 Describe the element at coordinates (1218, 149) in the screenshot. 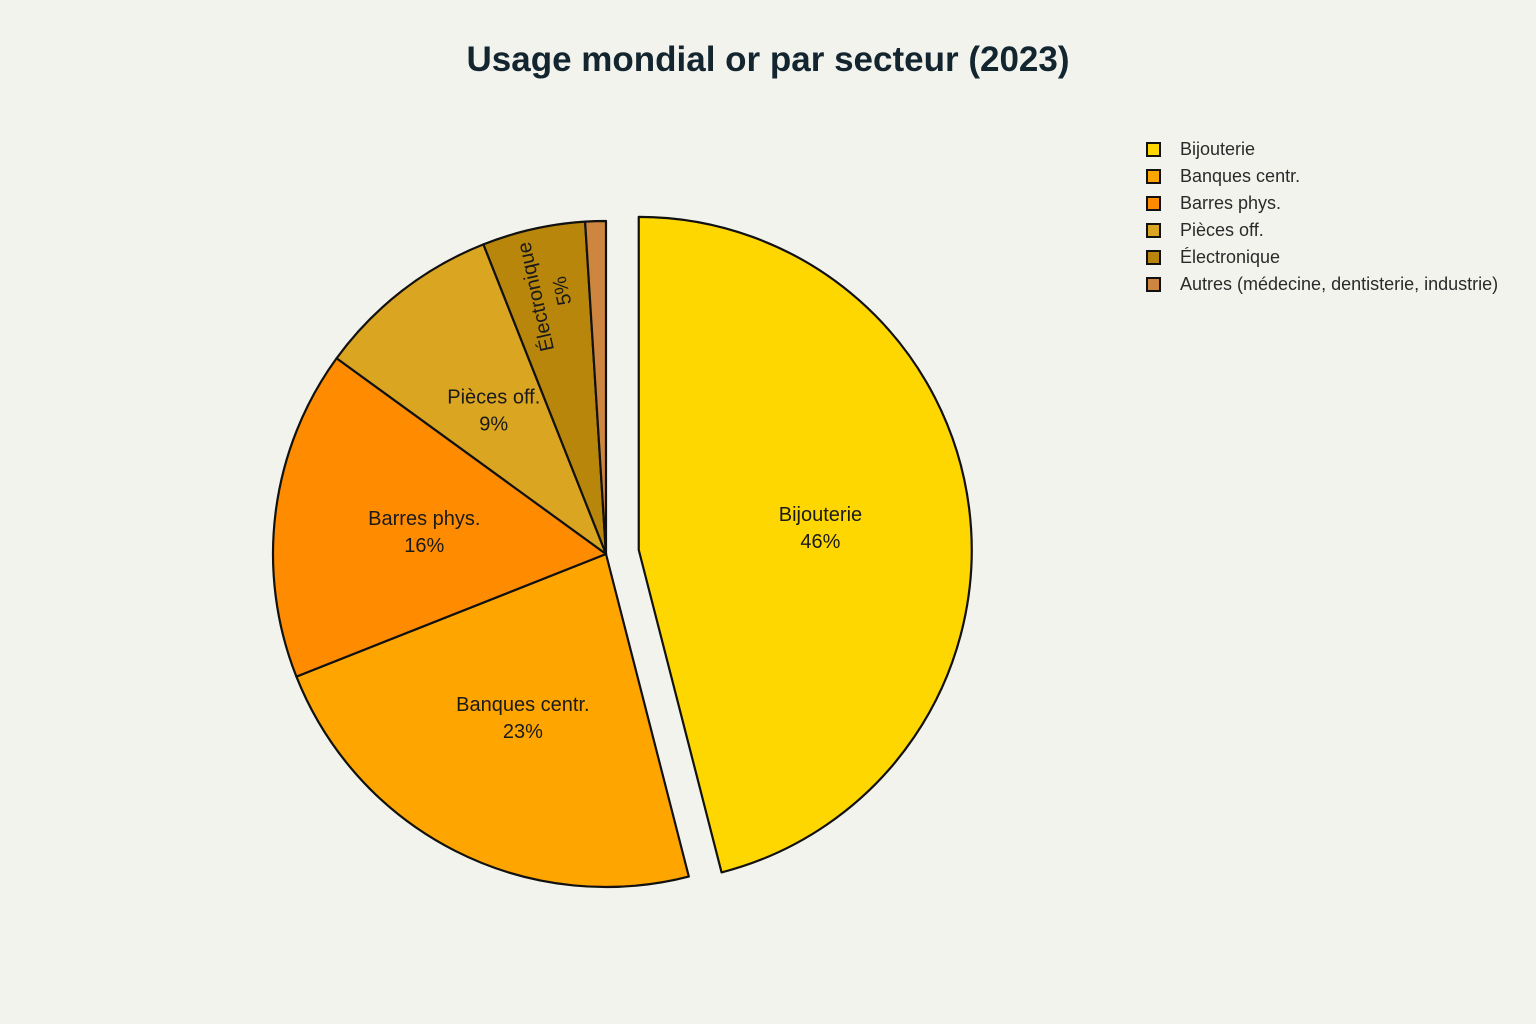

I see `legend-label: Bijouterie` at that location.